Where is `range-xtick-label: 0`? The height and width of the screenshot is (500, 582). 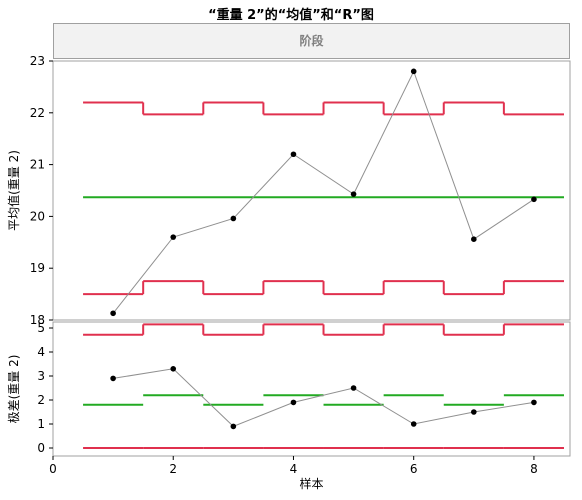
range-xtick-label: 0 is located at coordinates (53, 469).